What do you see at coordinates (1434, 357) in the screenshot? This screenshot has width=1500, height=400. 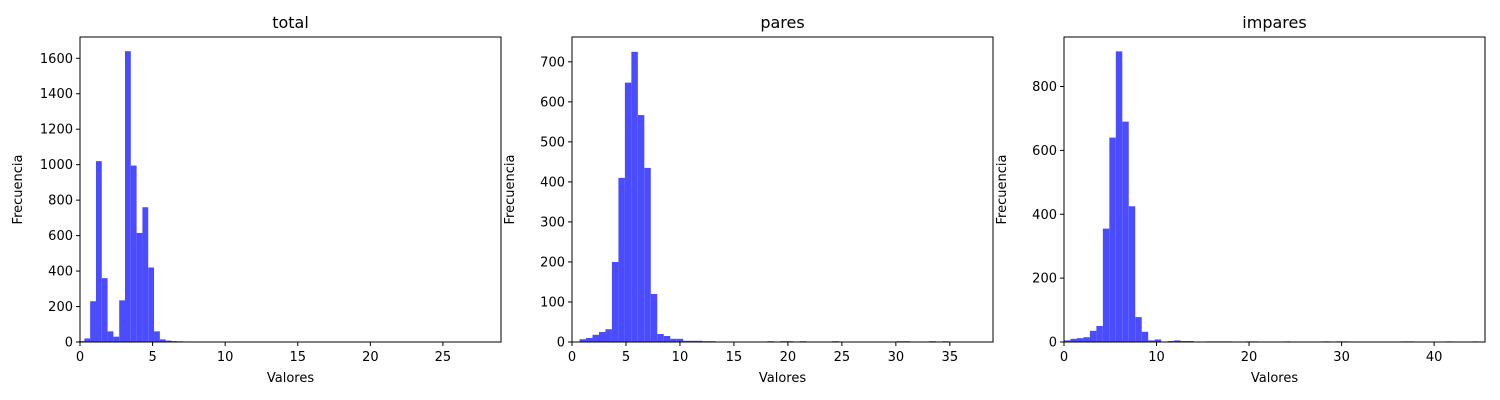 I see `x-tick-label: 40` at bounding box center [1434, 357].